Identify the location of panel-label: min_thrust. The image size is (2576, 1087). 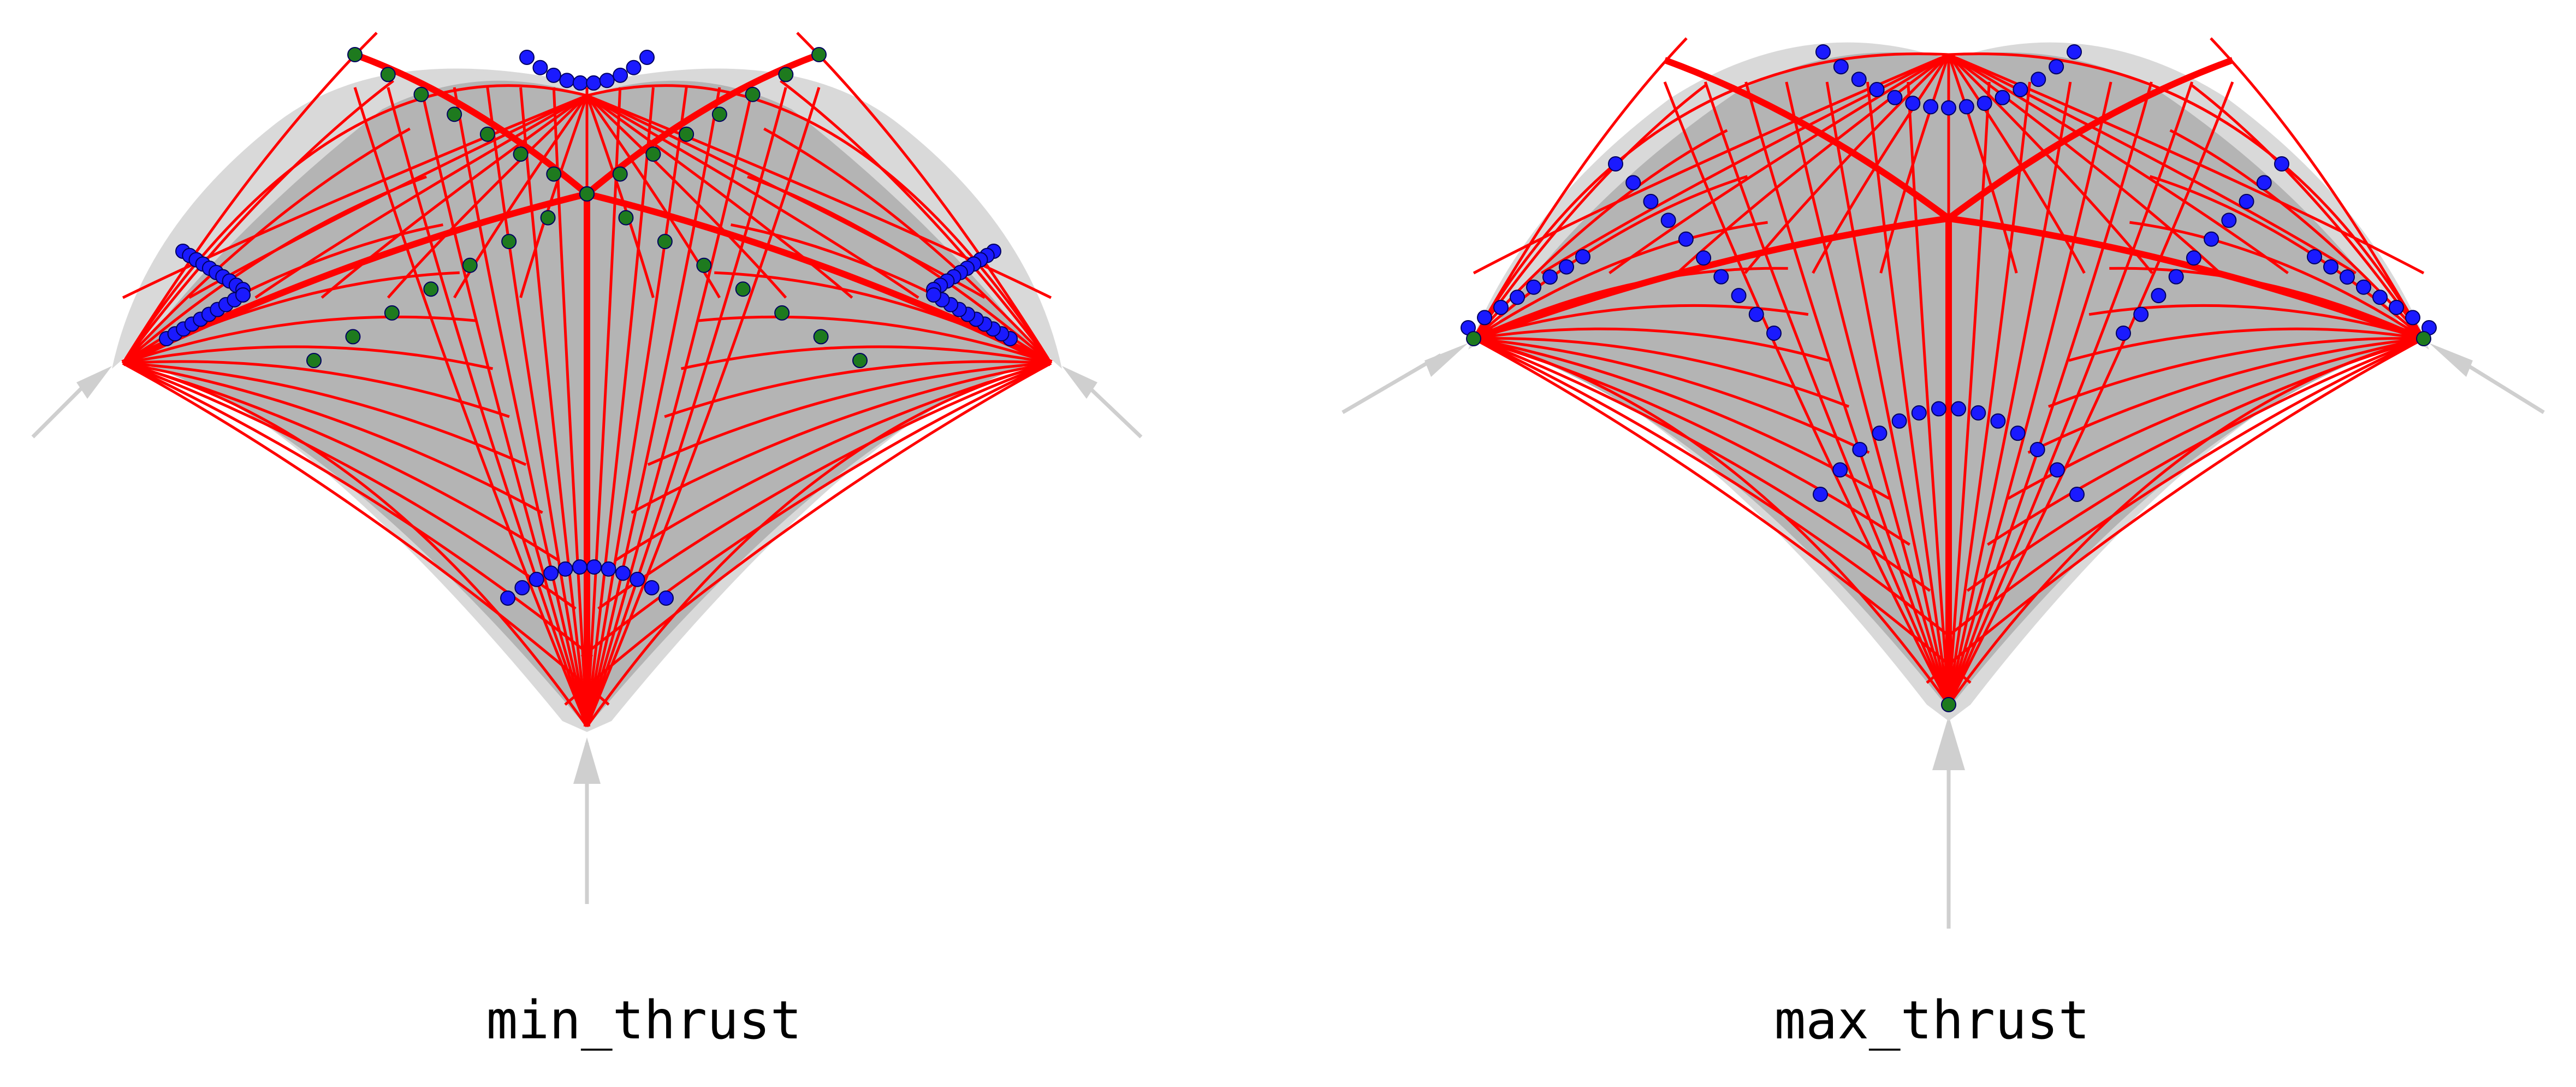
(644, 1020).